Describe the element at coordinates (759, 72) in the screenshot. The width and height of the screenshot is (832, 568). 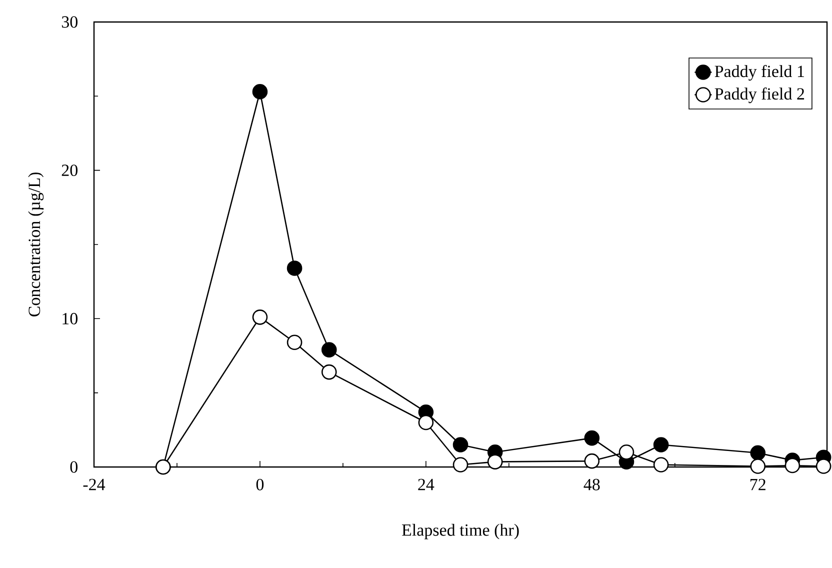
I see `legend-label: Paddy field 1` at that location.